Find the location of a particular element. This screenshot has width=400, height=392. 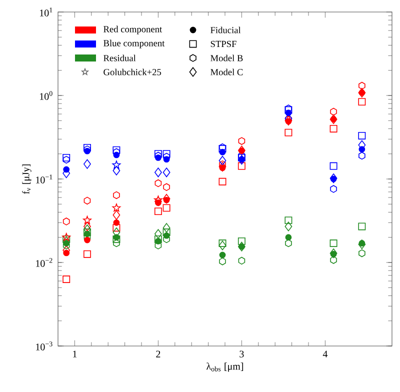

y-axis-title: f$_{ν}$ [μJy] is located at coordinates (27, 179).